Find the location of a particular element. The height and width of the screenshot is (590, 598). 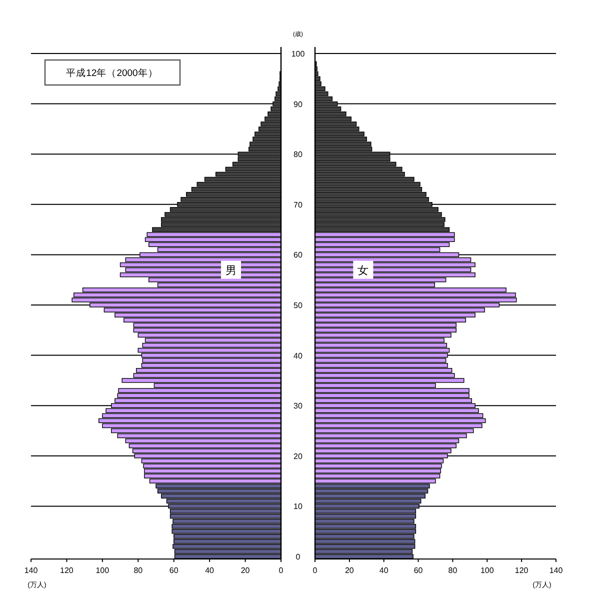

y-tick-label: 30 is located at coordinates (298, 406).